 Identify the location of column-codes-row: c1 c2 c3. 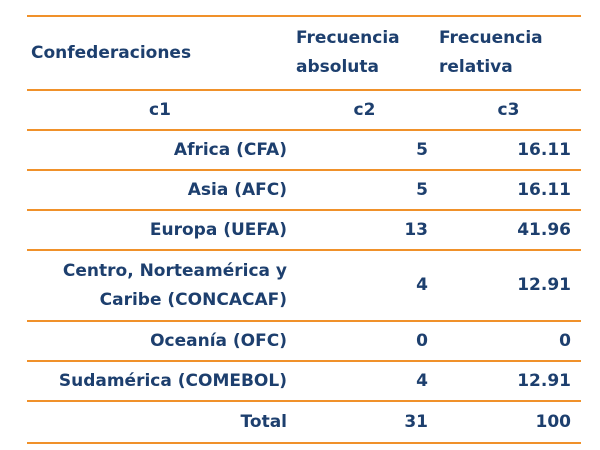
(304, 110).